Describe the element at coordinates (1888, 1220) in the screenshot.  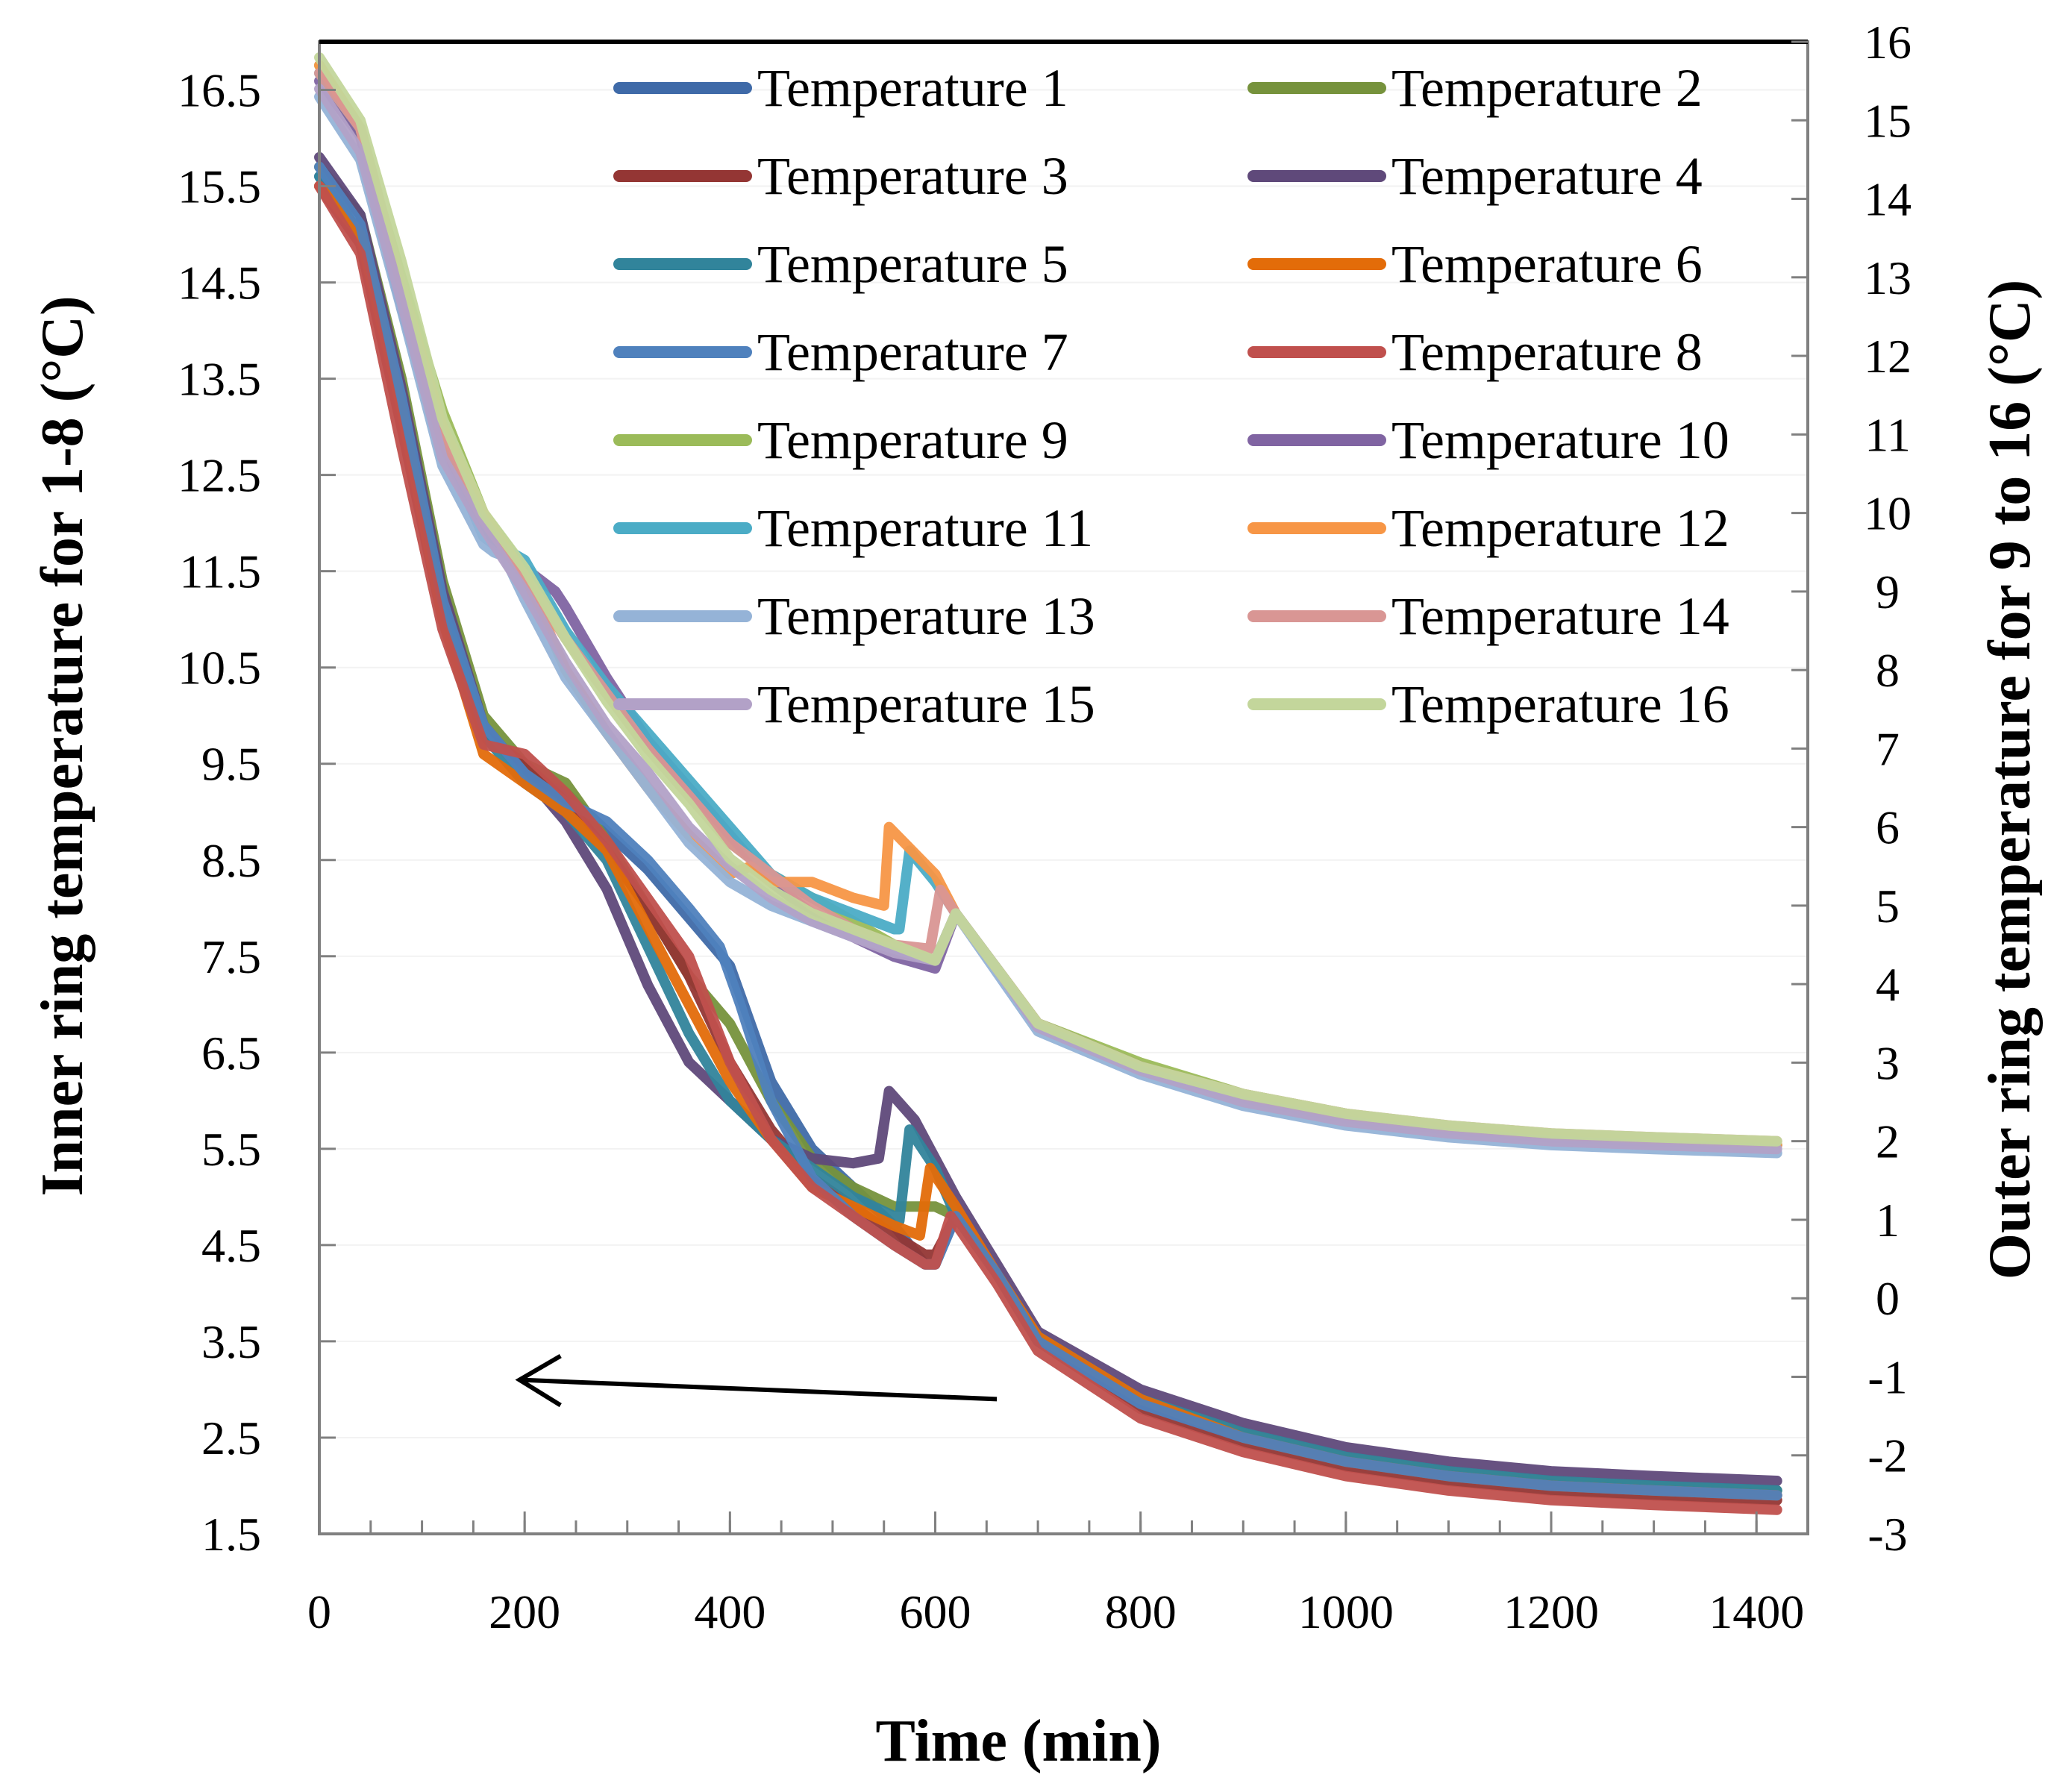
I see `y-right-tick-label-1: 1` at that location.